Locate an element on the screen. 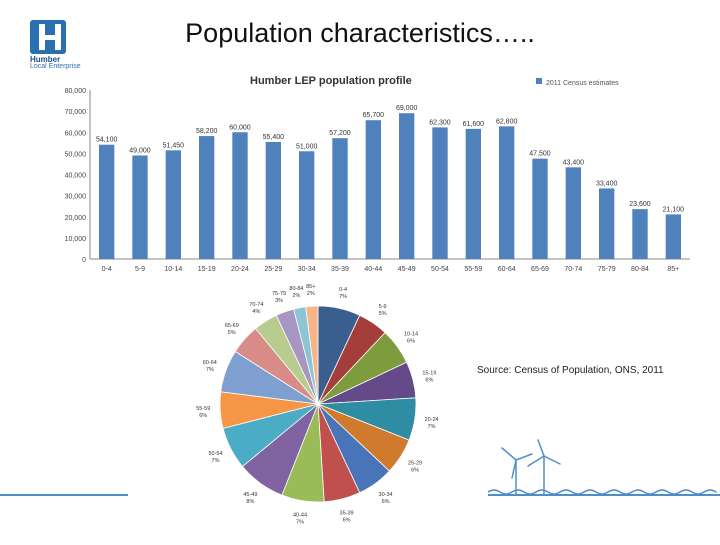 Image resolution: width=720 pixels, height=545 pixels. bar-data-label: 60,000 is located at coordinates (240, 127).